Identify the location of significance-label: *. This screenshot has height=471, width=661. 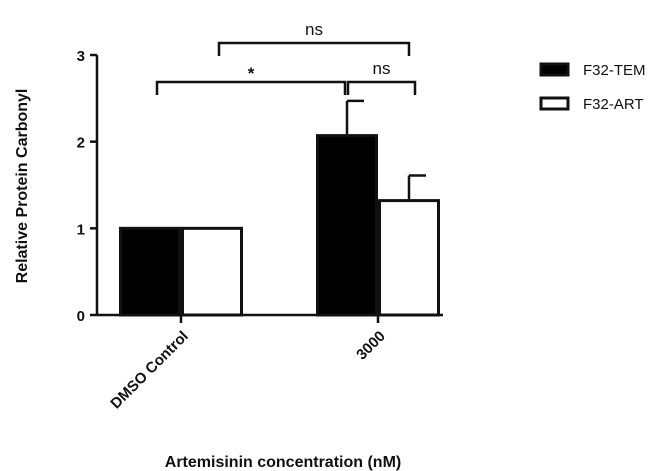
(251, 73).